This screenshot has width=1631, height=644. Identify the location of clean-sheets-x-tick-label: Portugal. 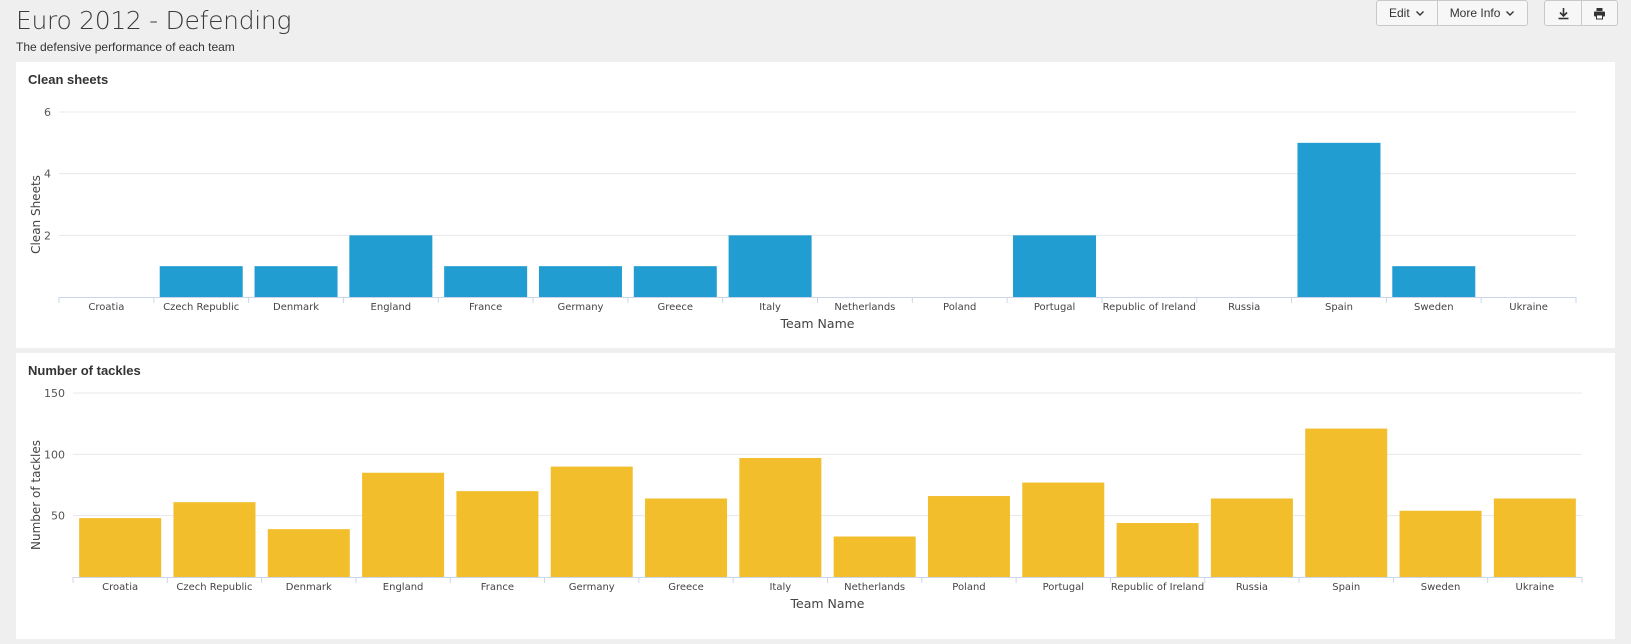
(1054, 307).